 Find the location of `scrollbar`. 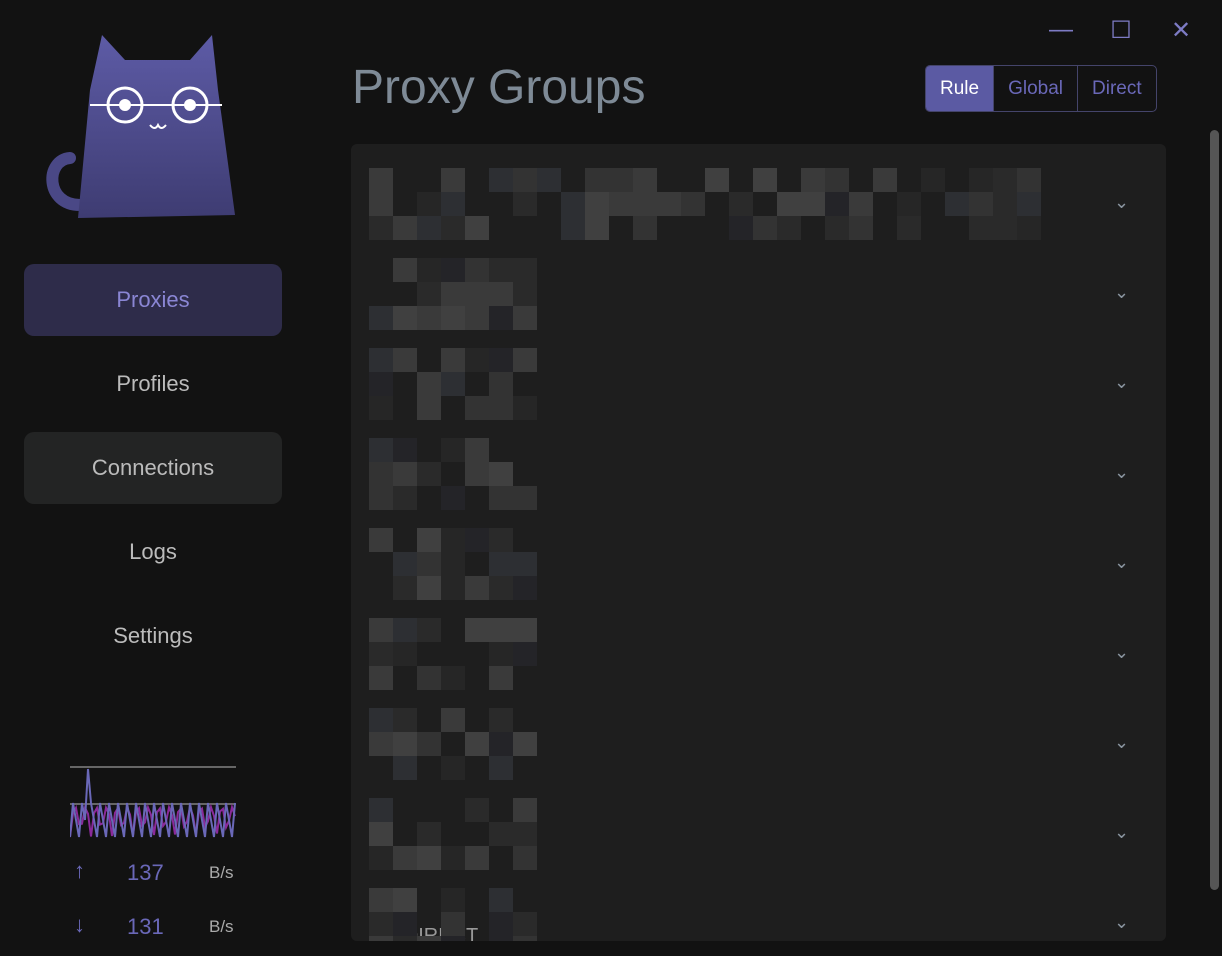

scrollbar is located at coordinates (1214, 510).